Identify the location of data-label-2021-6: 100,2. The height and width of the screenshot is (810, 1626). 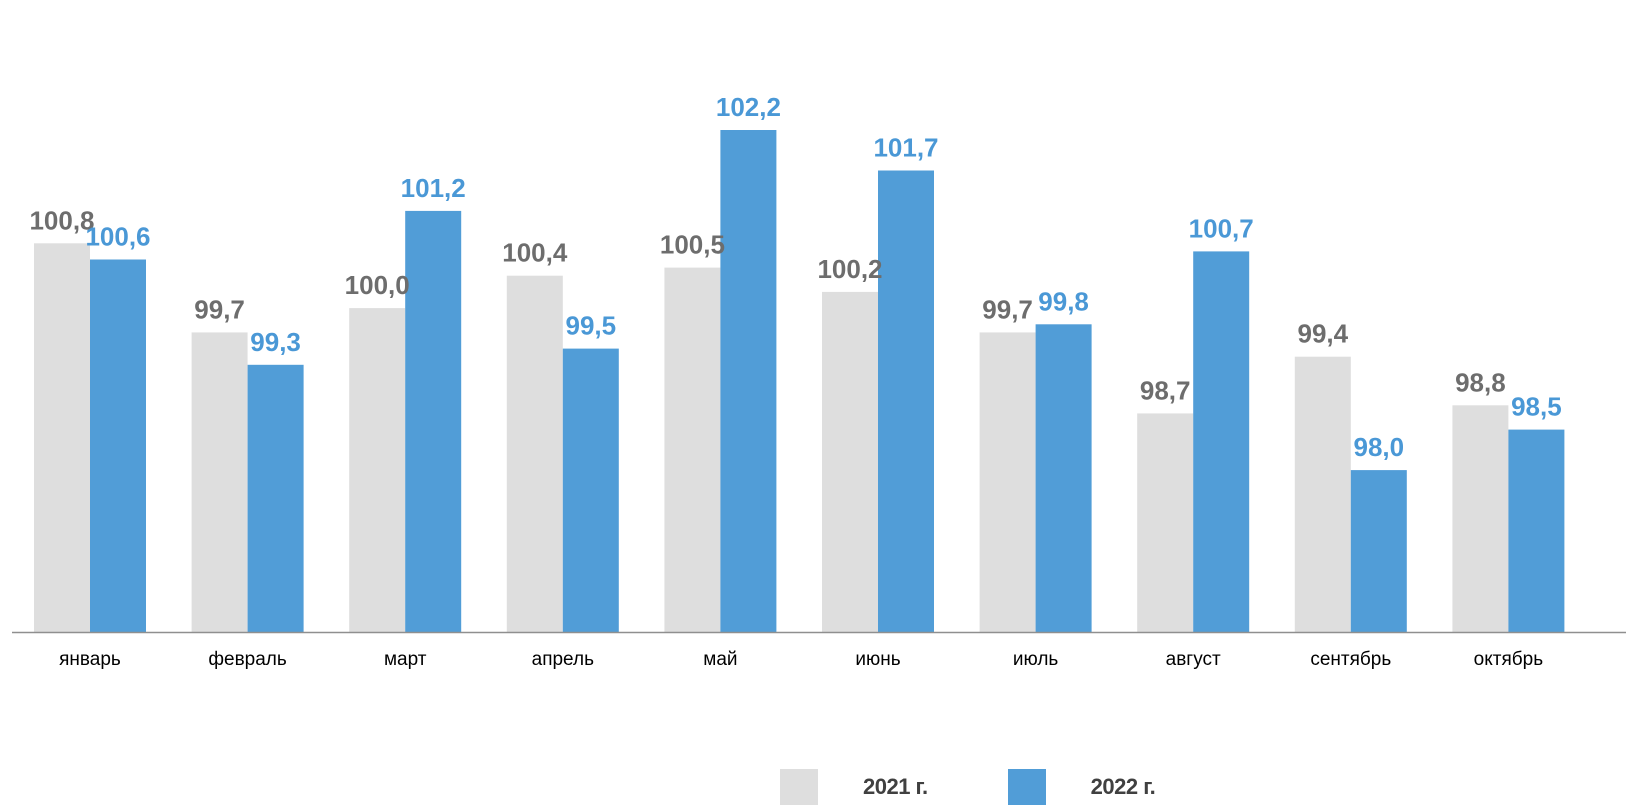
(849, 269).